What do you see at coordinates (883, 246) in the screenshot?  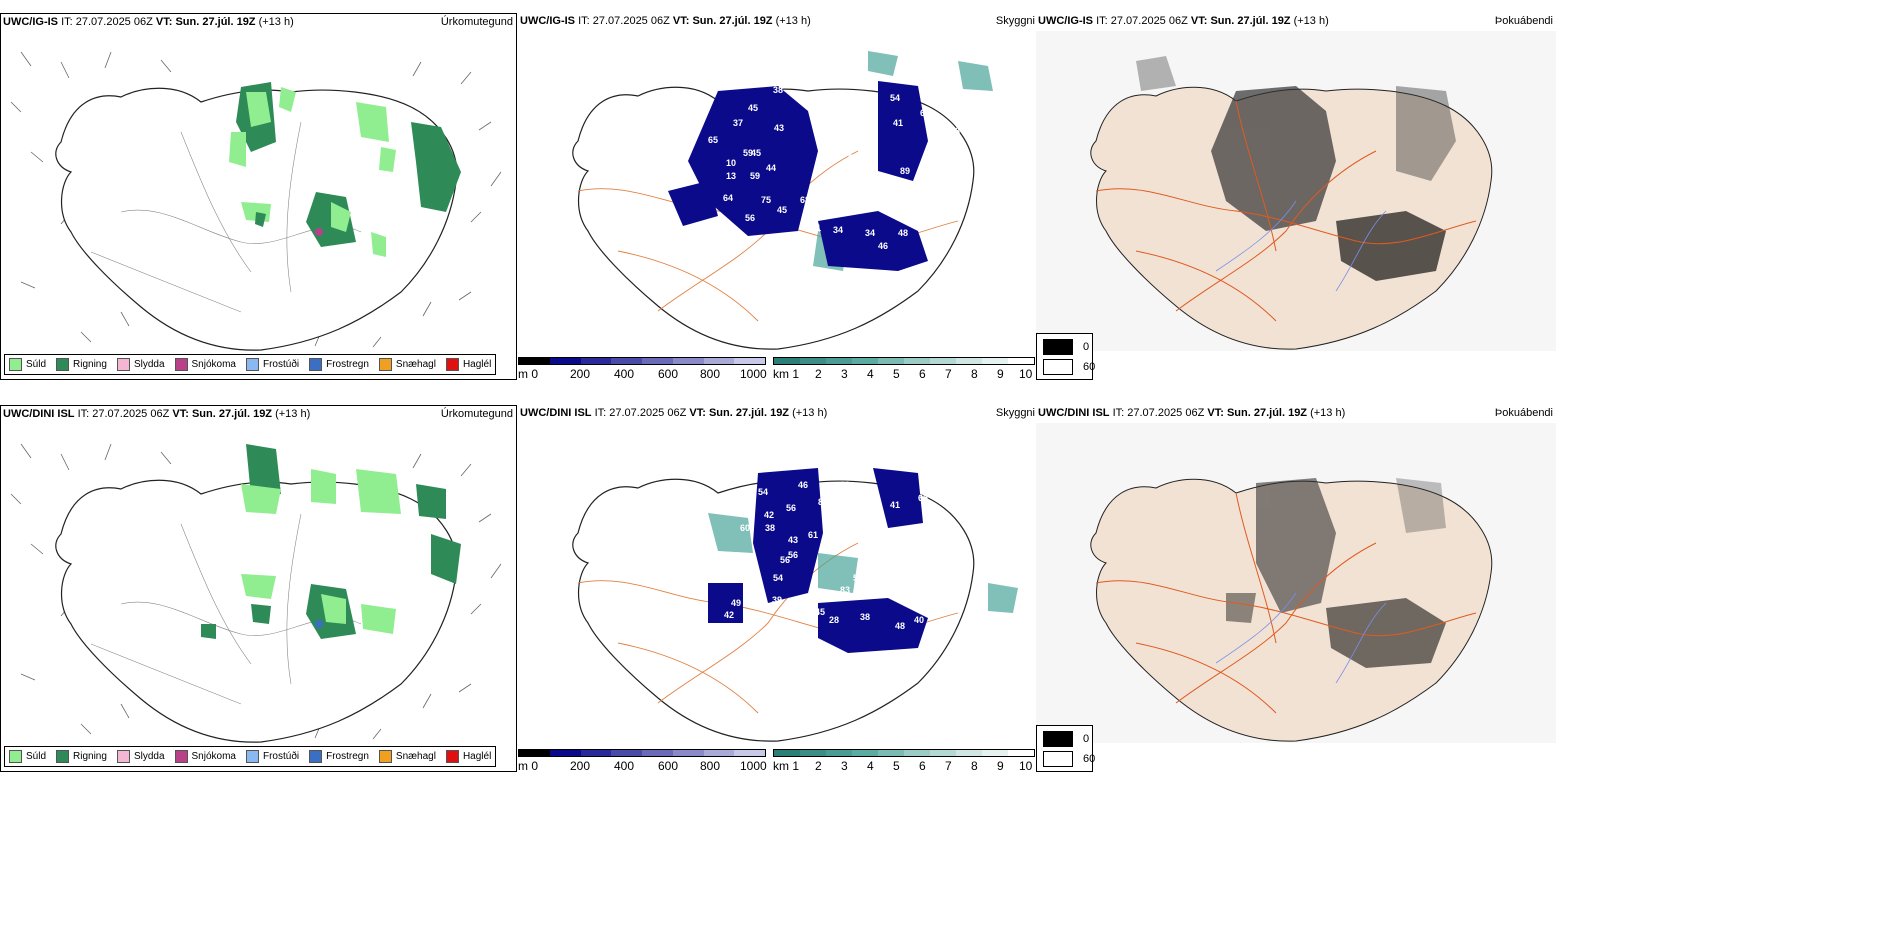 I see `cloud-base-label: 46` at bounding box center [883, 246].